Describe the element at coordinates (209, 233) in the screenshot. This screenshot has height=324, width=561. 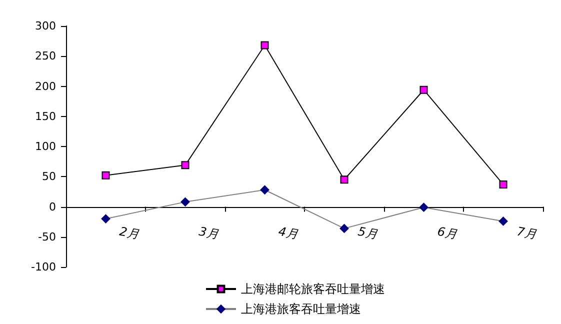
I see `x-tick-label: 3月` at that location.